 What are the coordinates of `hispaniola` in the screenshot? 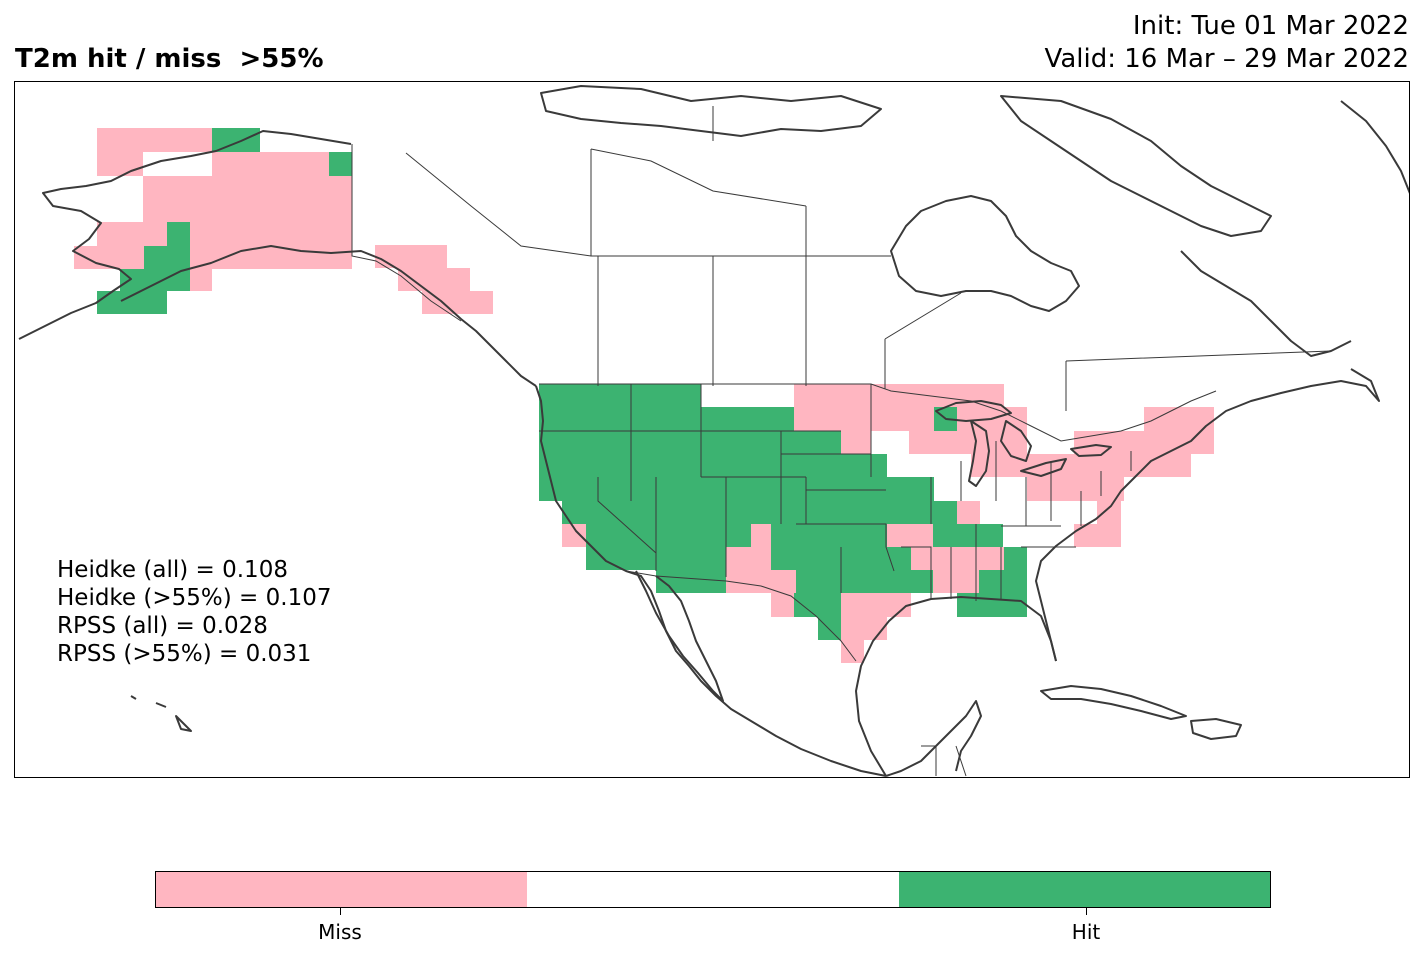 It's located at (1216, 729).